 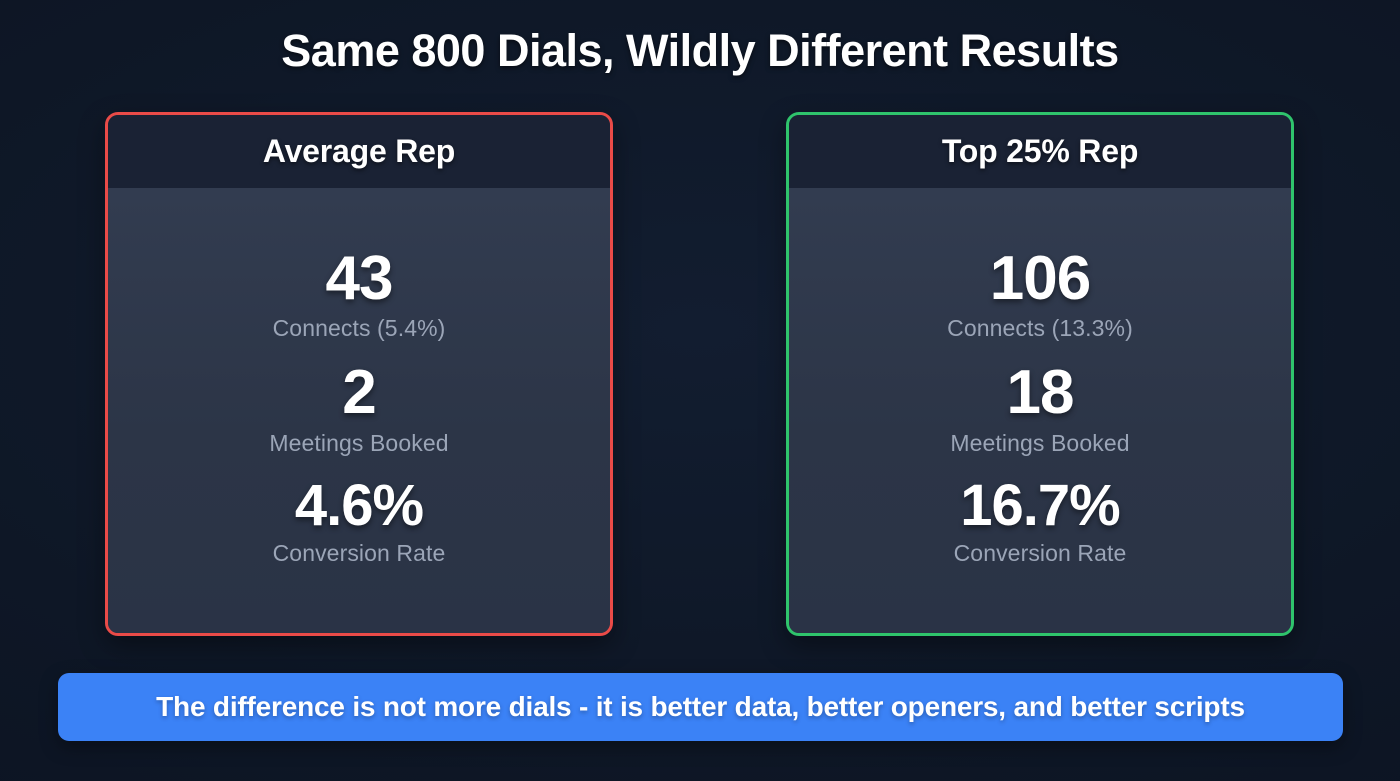 What do you see at coordinates (359, 442) in the screenshot?
I see `stat-label-meetings-average: Meetings Booked` at bounding box center [359, 442].